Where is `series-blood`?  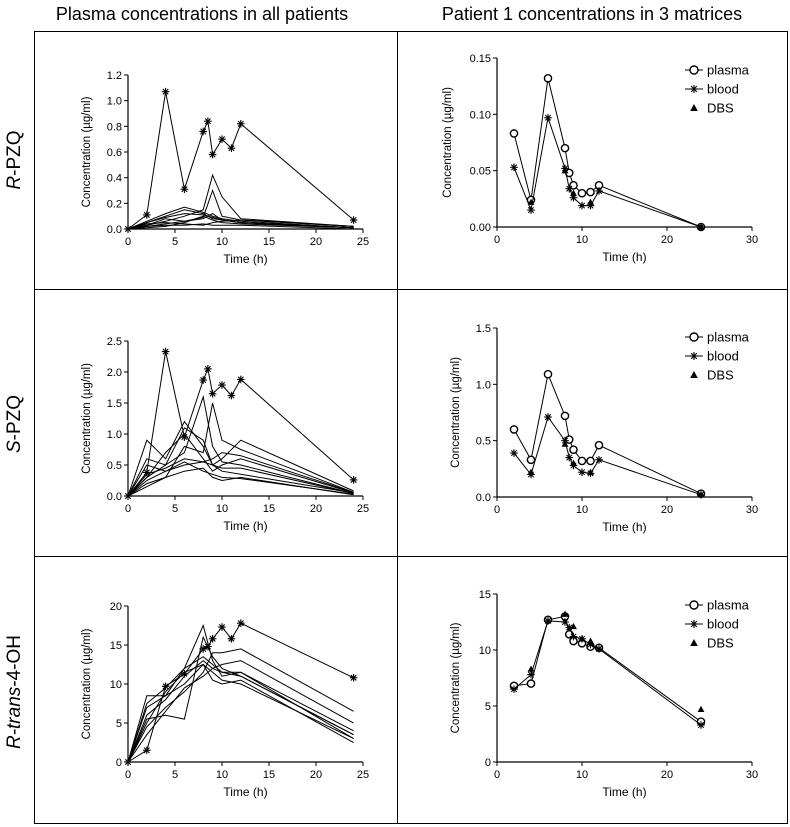 series-blood is located at coordinates (607, 456).